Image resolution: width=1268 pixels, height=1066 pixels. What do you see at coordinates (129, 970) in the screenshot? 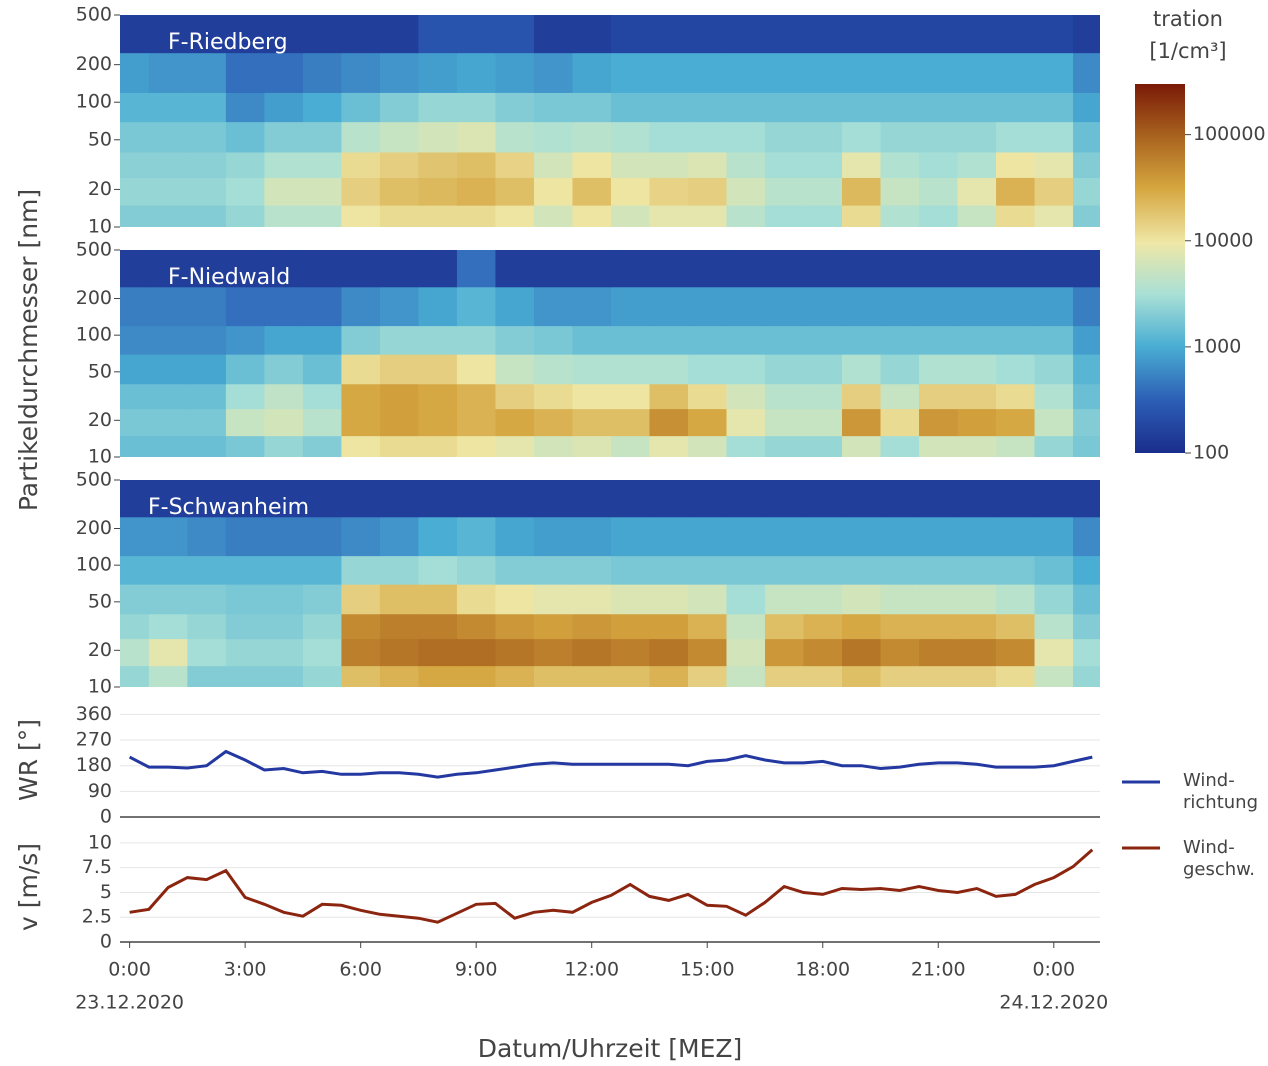
I see `x-tick-label: 0:00` at bounding box center [129, 970].